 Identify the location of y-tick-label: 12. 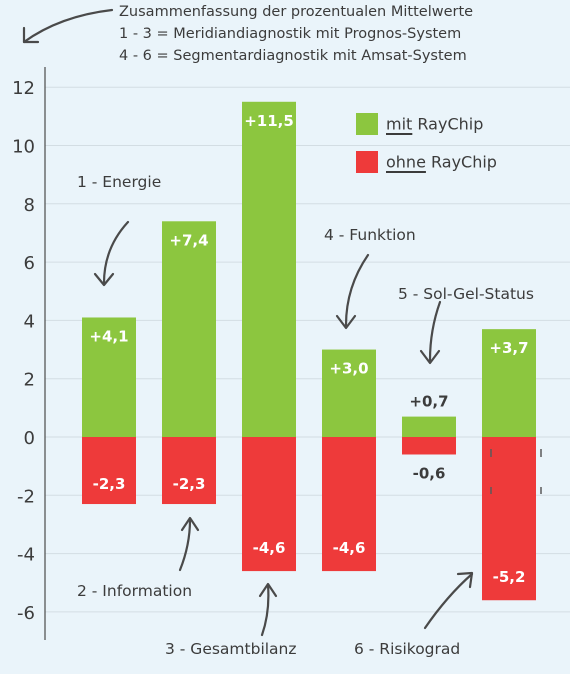
(23, 88).